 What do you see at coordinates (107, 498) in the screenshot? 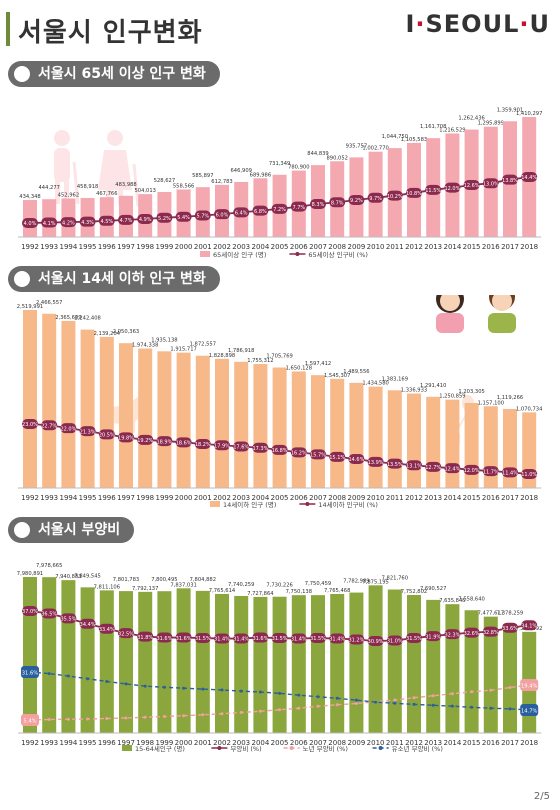
I see `x-tick-label-1996: 1996` at bounding box center [107, 498].